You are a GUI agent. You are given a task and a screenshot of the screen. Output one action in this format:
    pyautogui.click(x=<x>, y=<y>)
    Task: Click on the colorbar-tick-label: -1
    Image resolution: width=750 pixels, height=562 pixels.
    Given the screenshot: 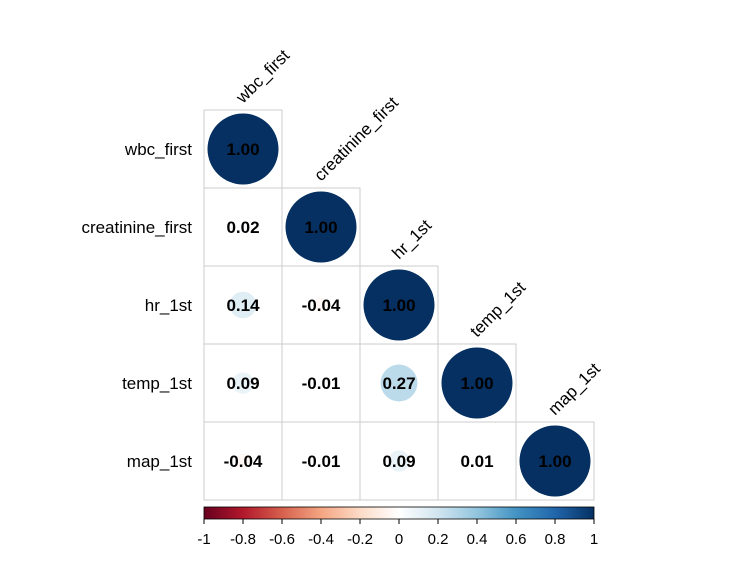 What is the action you would take?
    pyautogui.click(x=203, y=539)
    